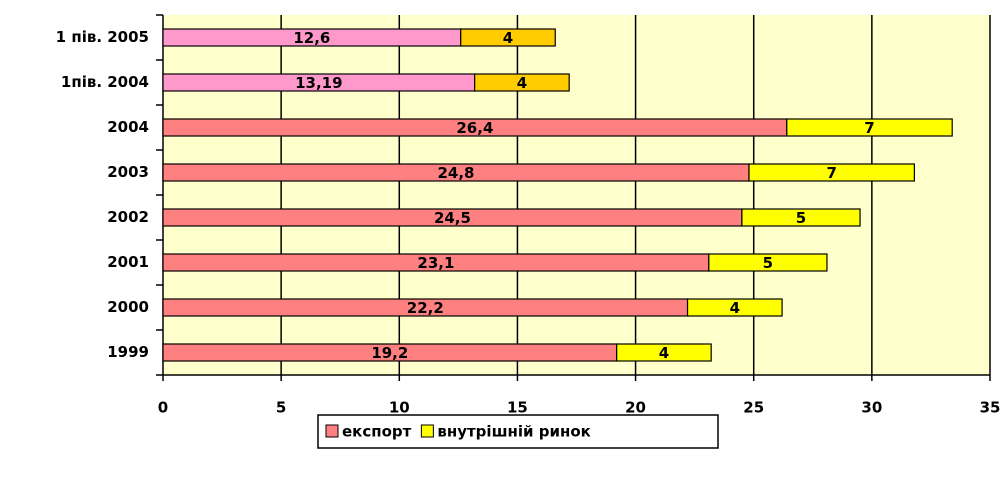 The image size is (1005, 480). What do you see at coordinates (513, 432) in the screenshot?
I see `legend-label: внутрішній ринок` at bounding box center [513, 432].